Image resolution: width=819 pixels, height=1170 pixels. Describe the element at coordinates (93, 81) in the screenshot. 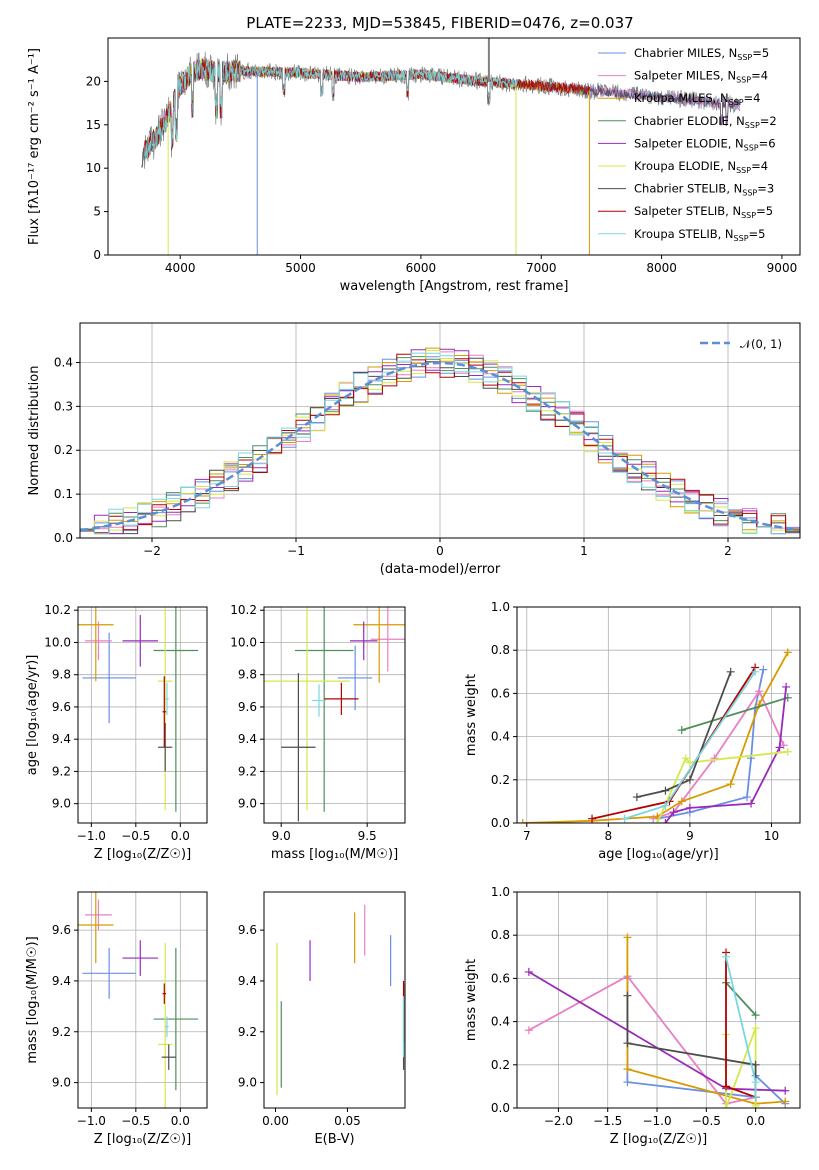

I see `y-tick-label: 20` at that location.